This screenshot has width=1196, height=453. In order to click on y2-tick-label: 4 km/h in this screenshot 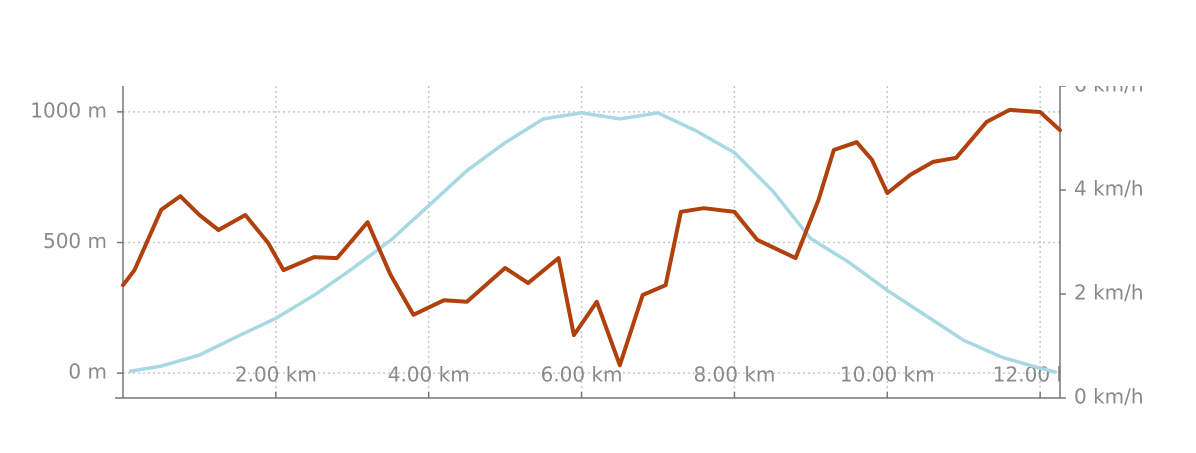, I will do `click(1109, 189)`.